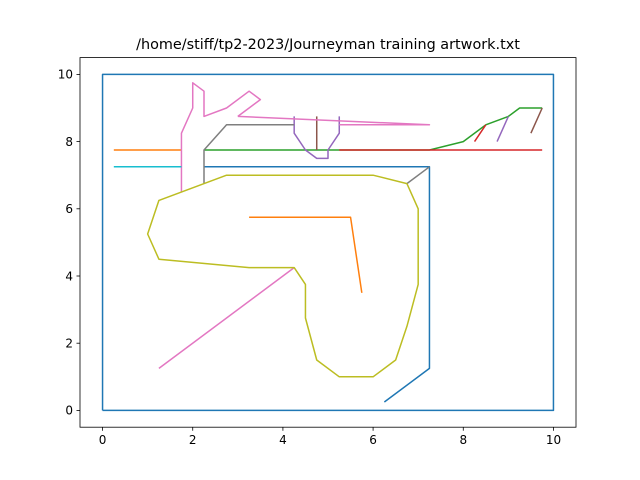 This screenshot has width=640, height=480. I want to click on y-tick-label: 8, so click(69, 142).